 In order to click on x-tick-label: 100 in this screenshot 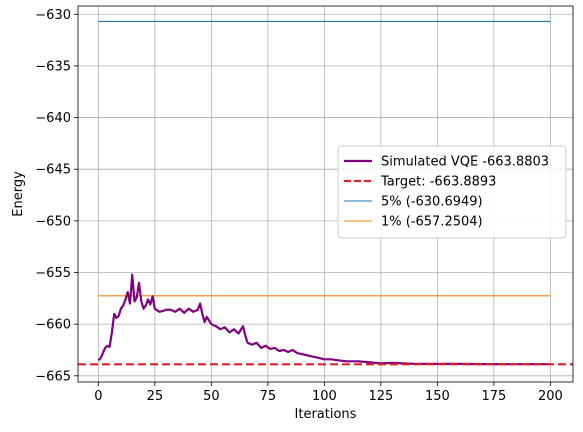, I will do `click(324, 396)`.